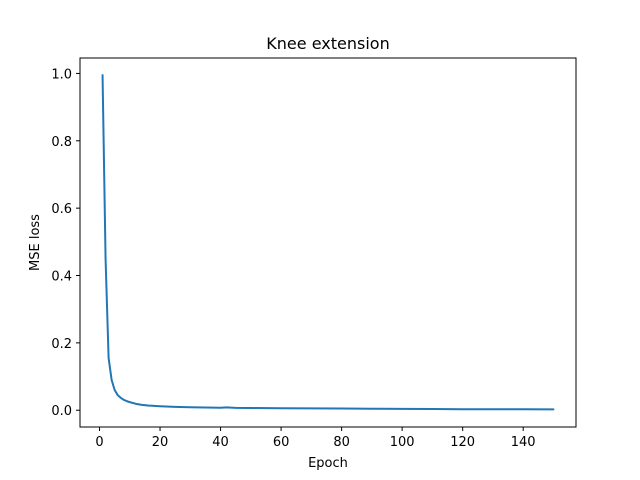  What do you see at coordinates (61, 277) in the screenshot?
I see `y-tick-label: 0.4` at bounding box center [61, 277].